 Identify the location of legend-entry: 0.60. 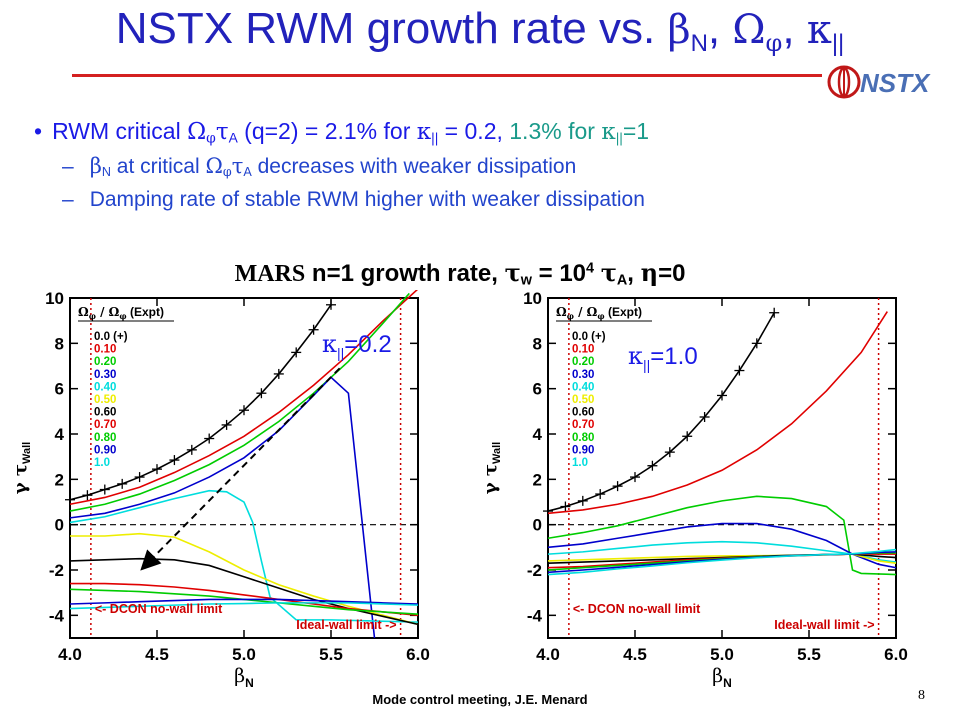
(583, 413).